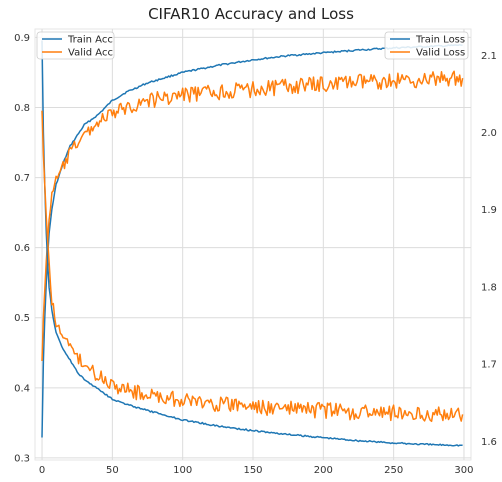 The image size is (502, 482). I want to click on y-tick-label: 0.5, so click(22, 318).